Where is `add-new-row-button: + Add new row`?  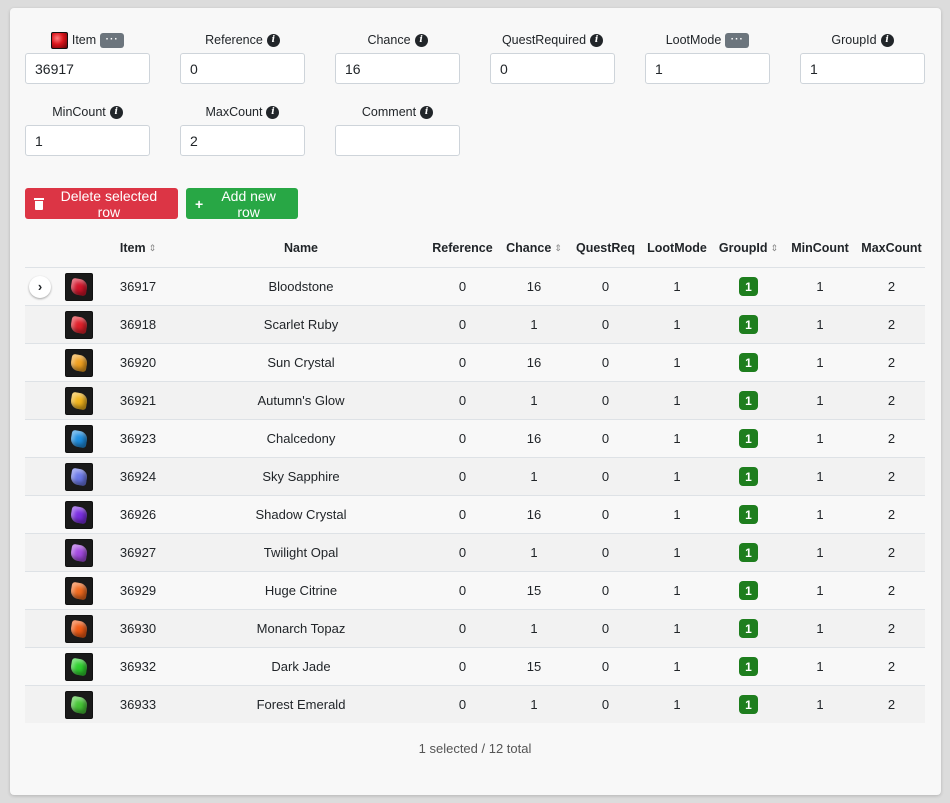
add-new-row-button: + Add new row is located at coordinates (242, 204).